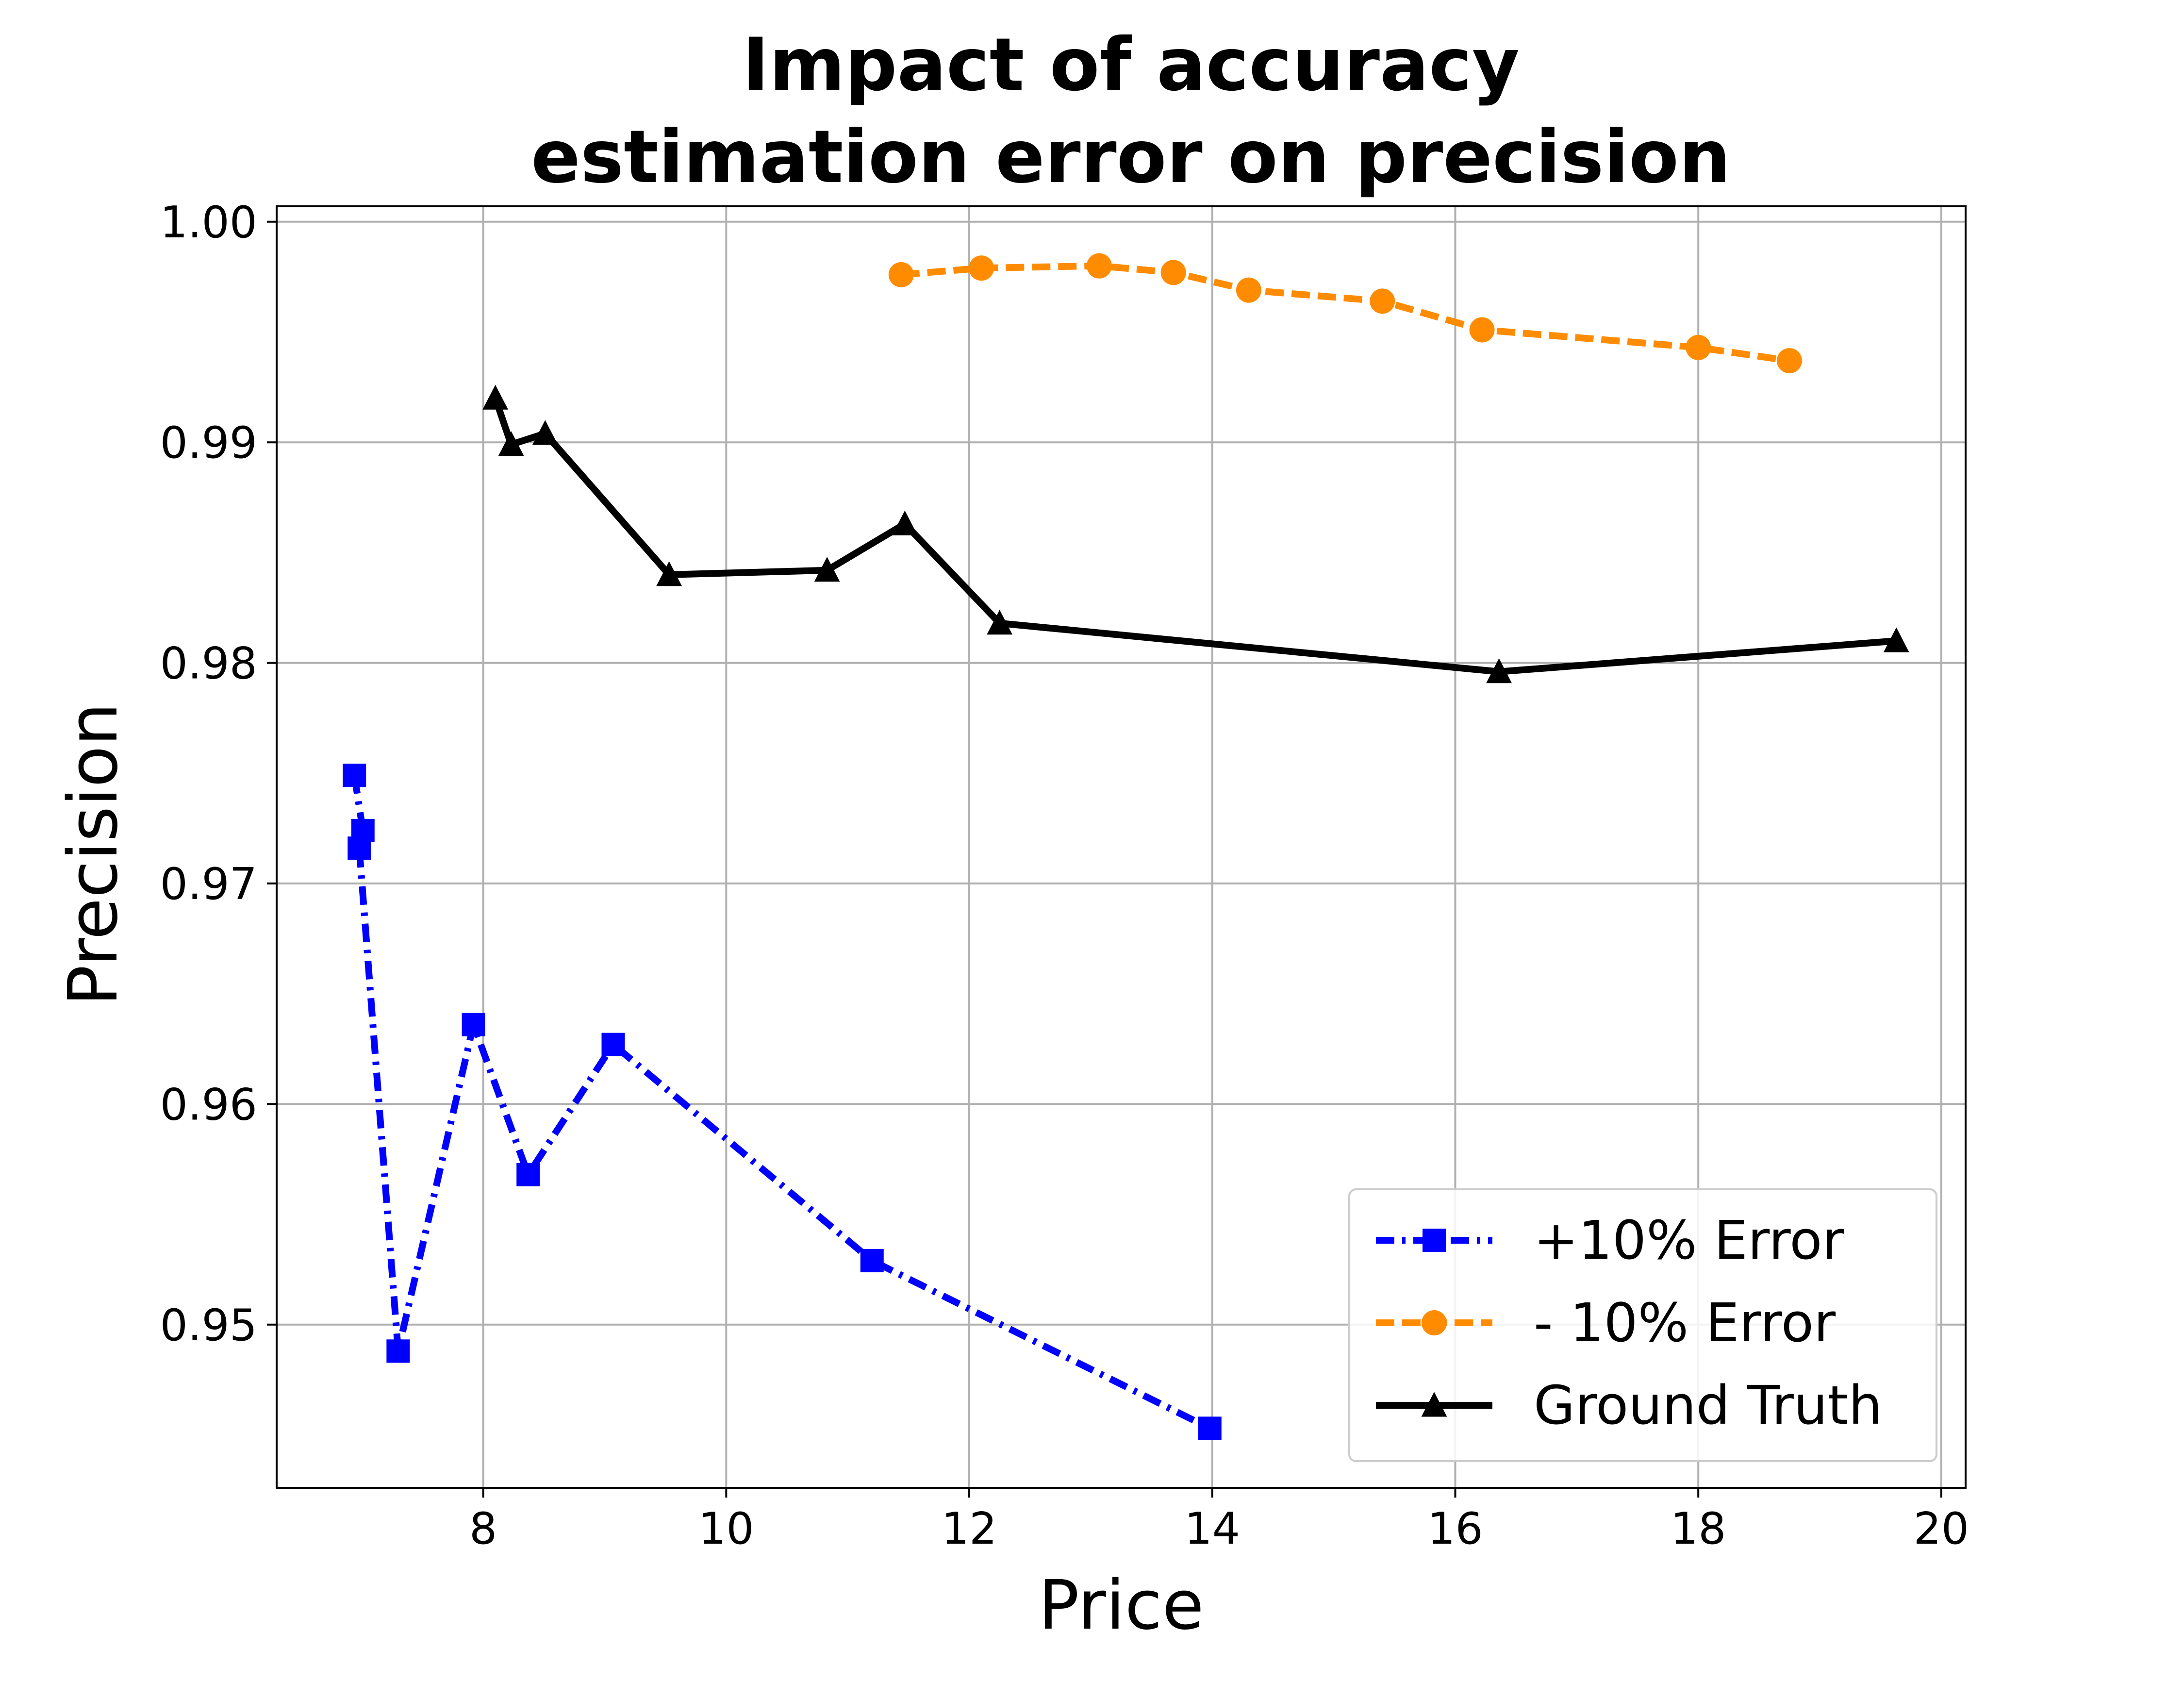 This screenshot has height=1699, width=2184. Describe the element at coordinates (1685, 1323) in the screenshot. I see `legend-label-minus-10-error: - 10% Error` at that location.